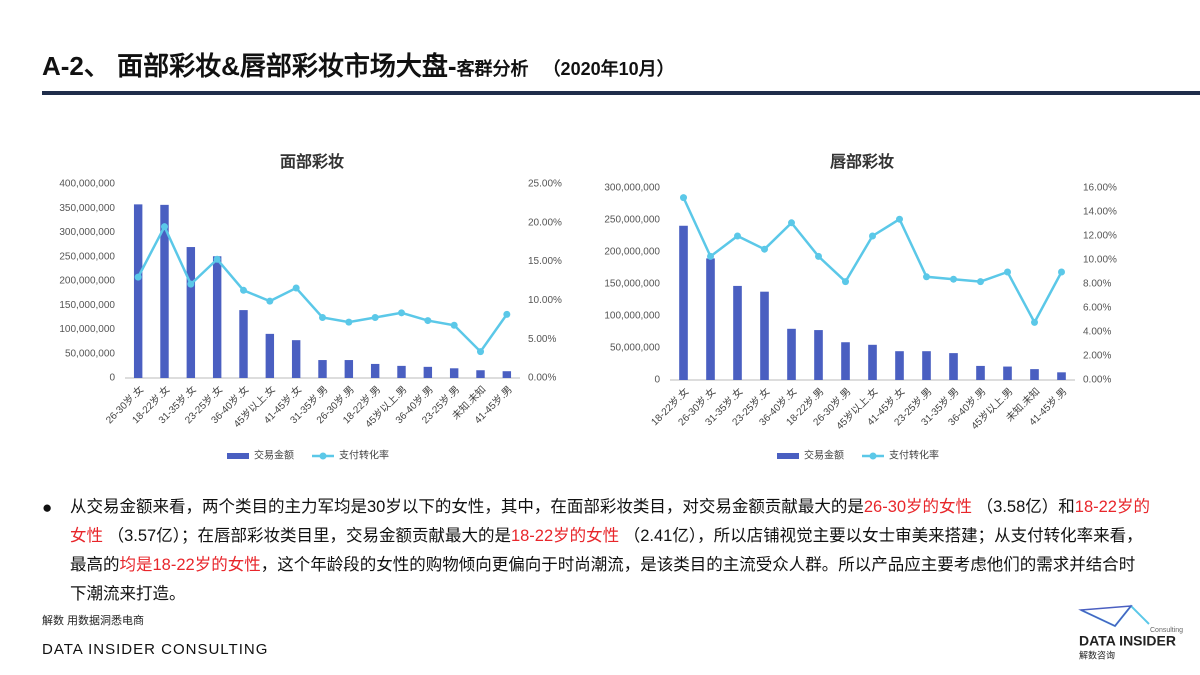 The width and height of the screenshot is (1200, 675). What do you see at coordinates (1023, 507) in the screenshot?
I see `bullet-segment: （3.58亿）和` at bounding box center [1023, 507].